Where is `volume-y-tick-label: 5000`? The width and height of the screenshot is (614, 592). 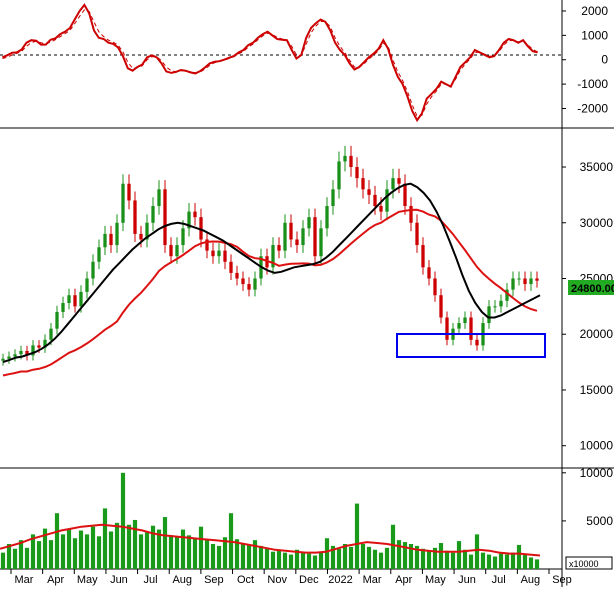 volume-y-tick-label: 5000 is located at coordinates (599, 521).